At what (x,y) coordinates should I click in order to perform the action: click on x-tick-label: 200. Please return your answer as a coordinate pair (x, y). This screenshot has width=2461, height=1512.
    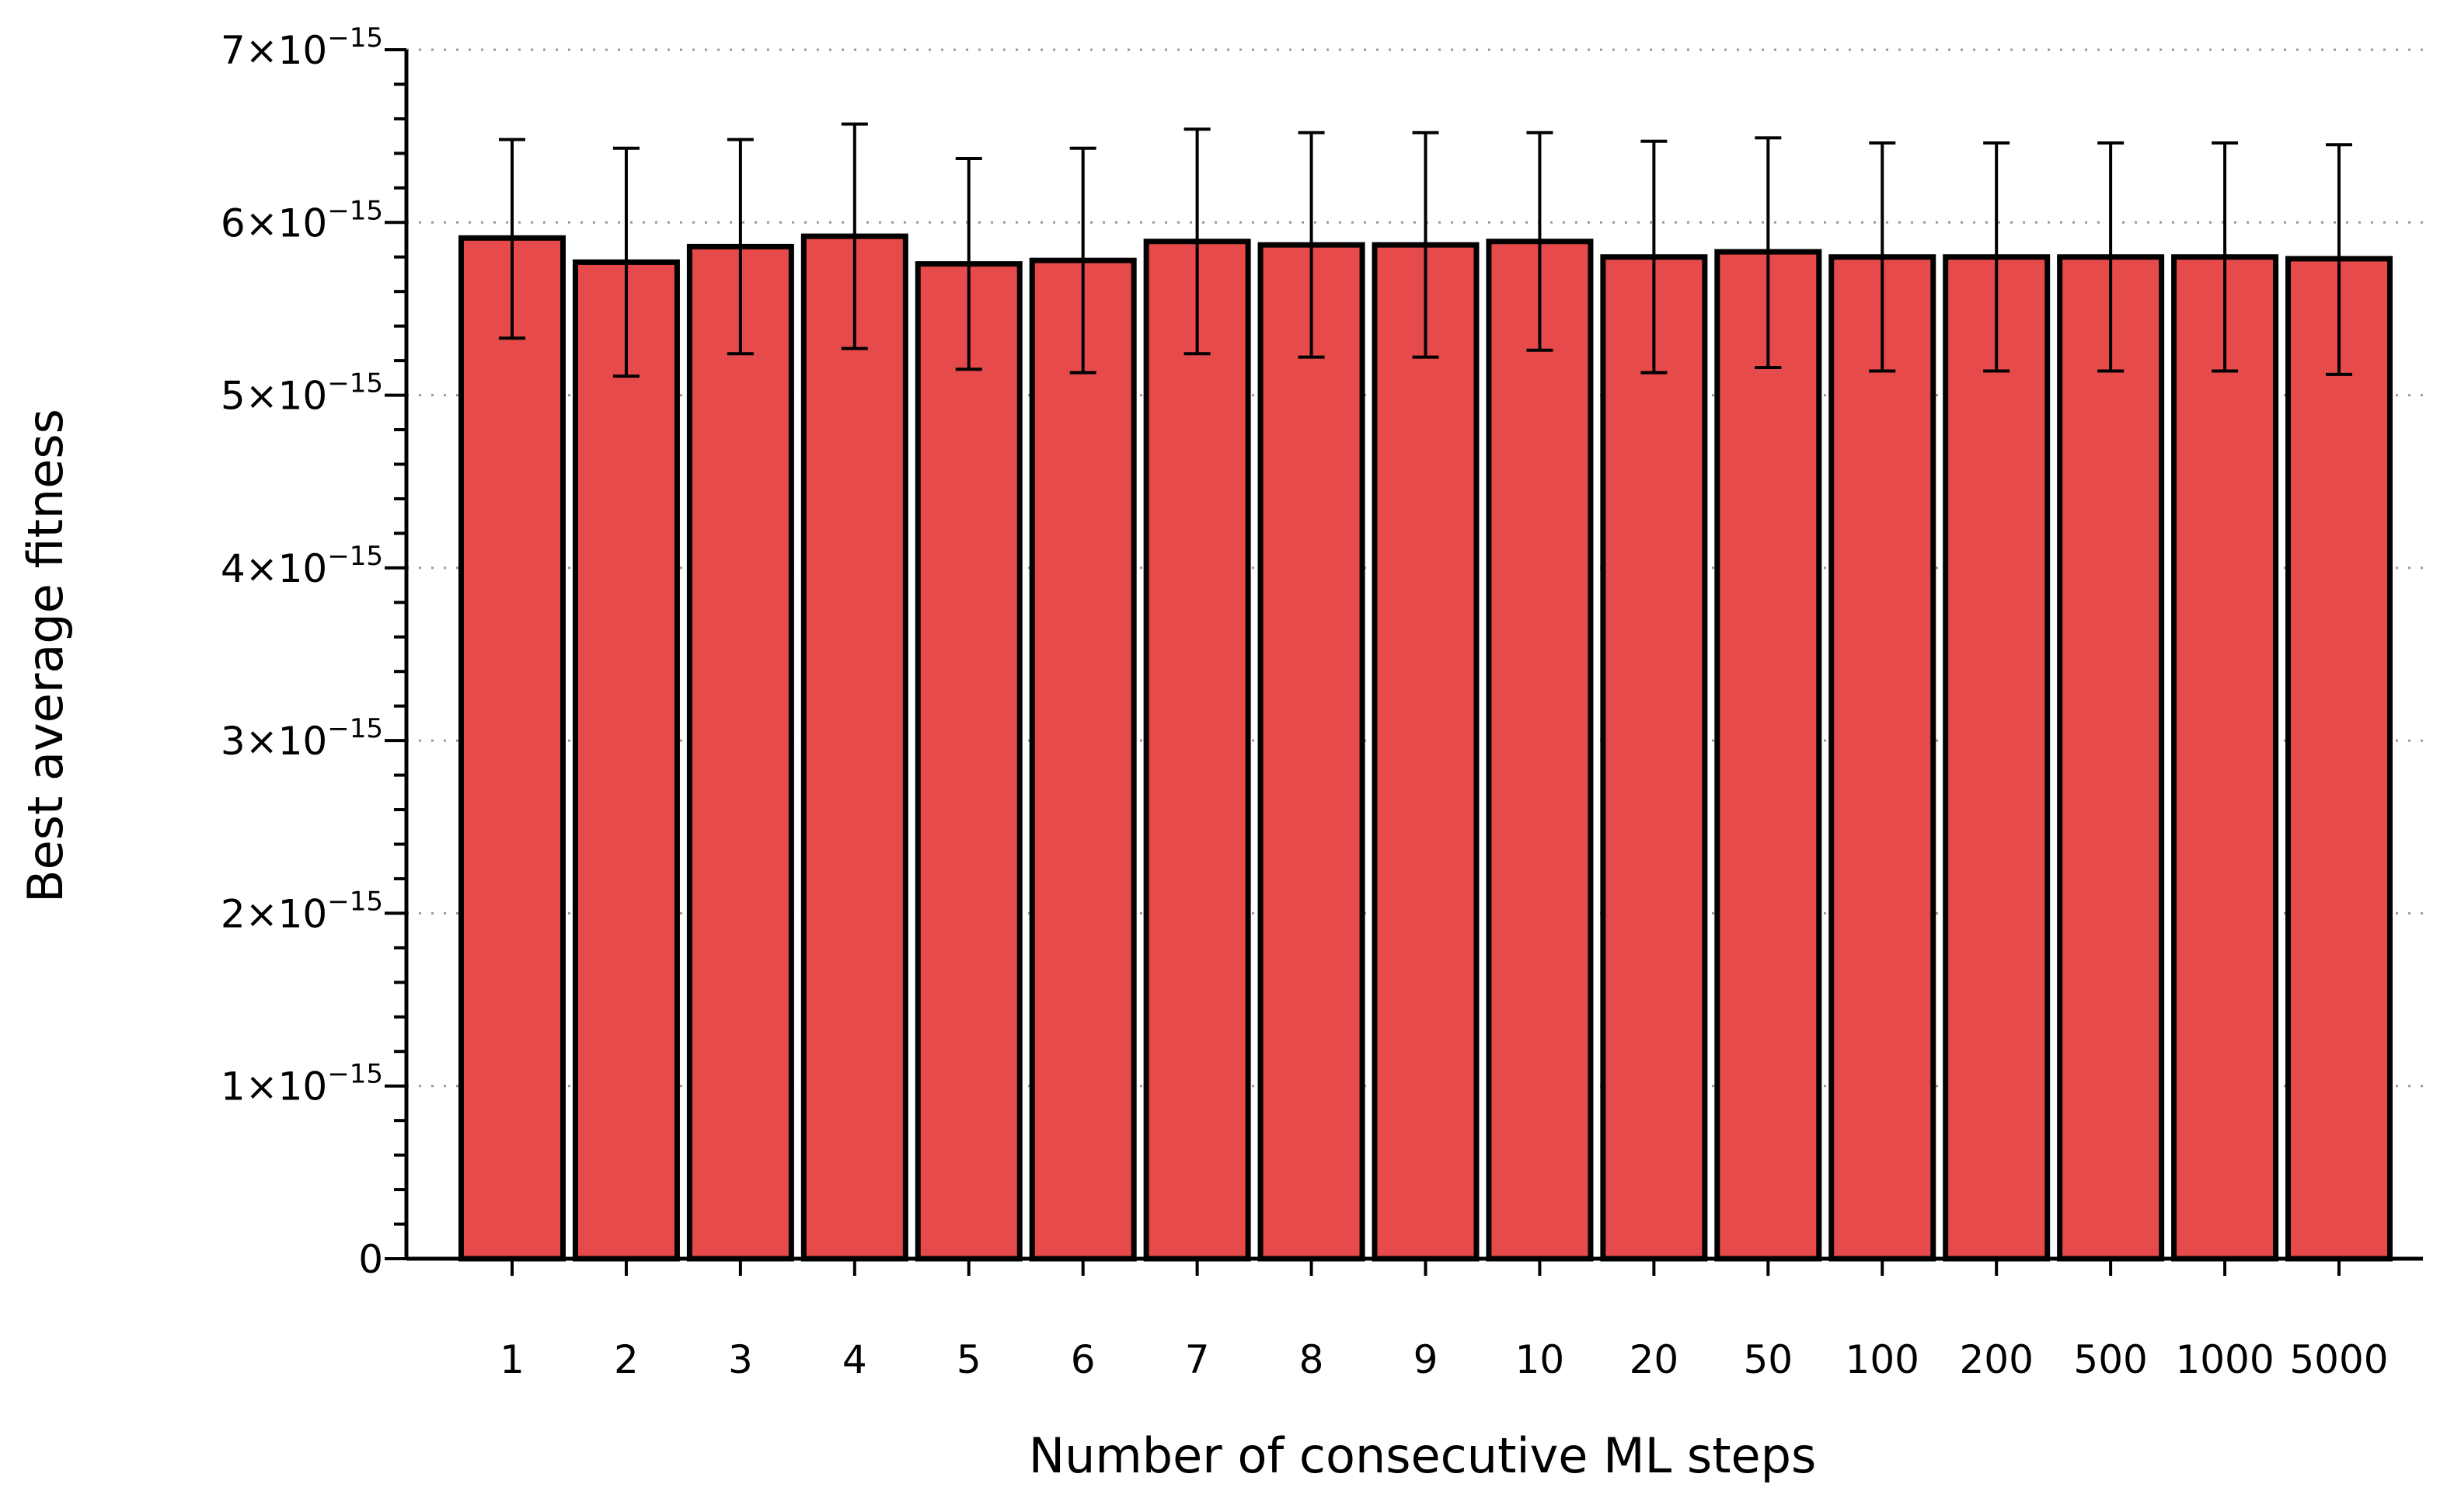
    Looking at the image, I should click on (1996, 1359).